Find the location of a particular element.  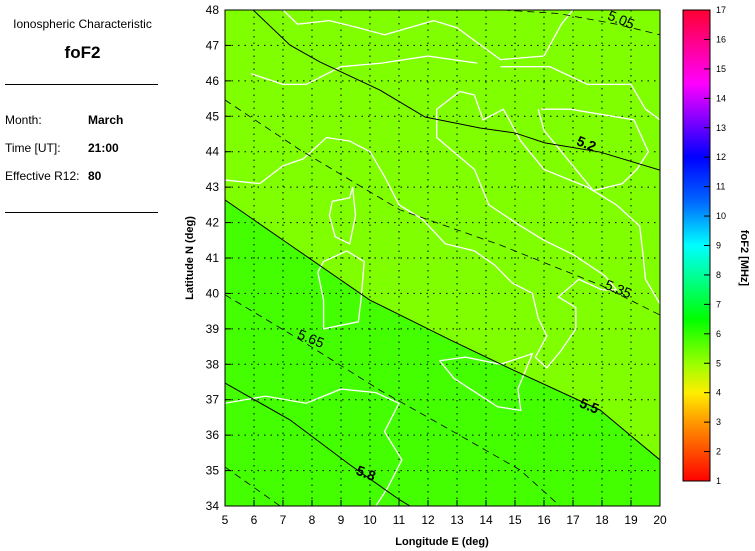

divider-bottom is located at coordinates (81, 212).